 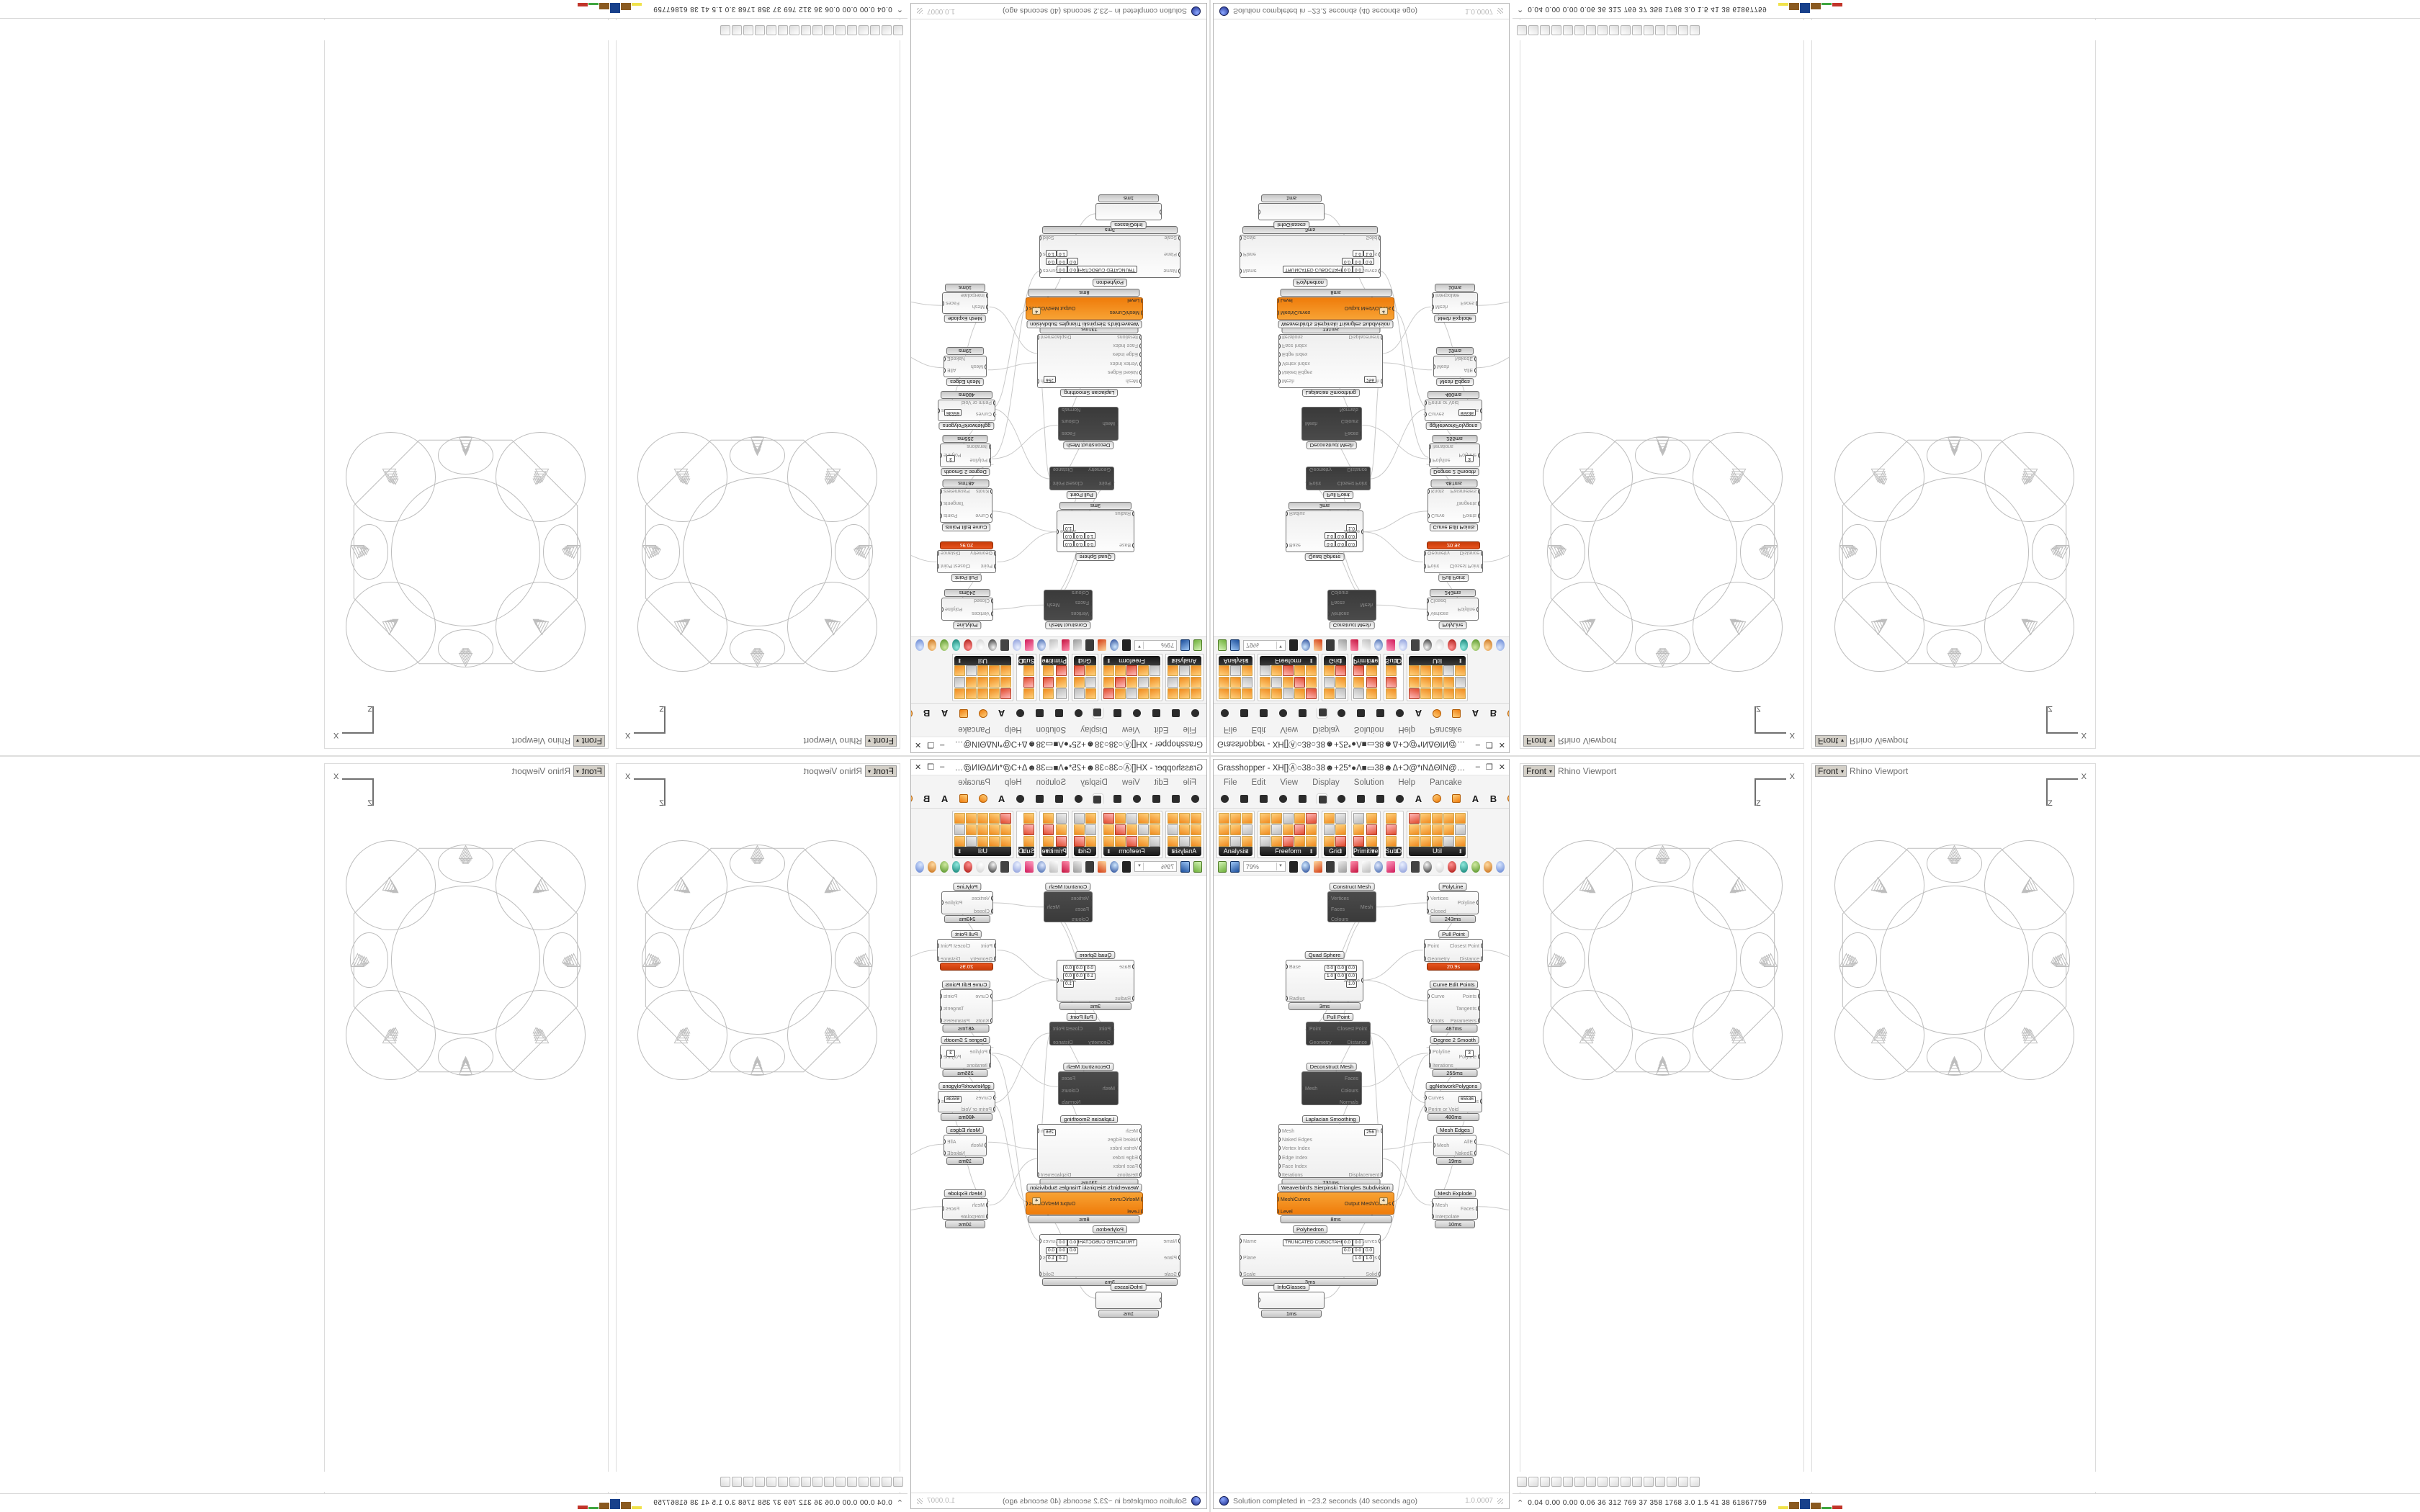 I want to click on cluster-icon, so click(x=1005, y=645).